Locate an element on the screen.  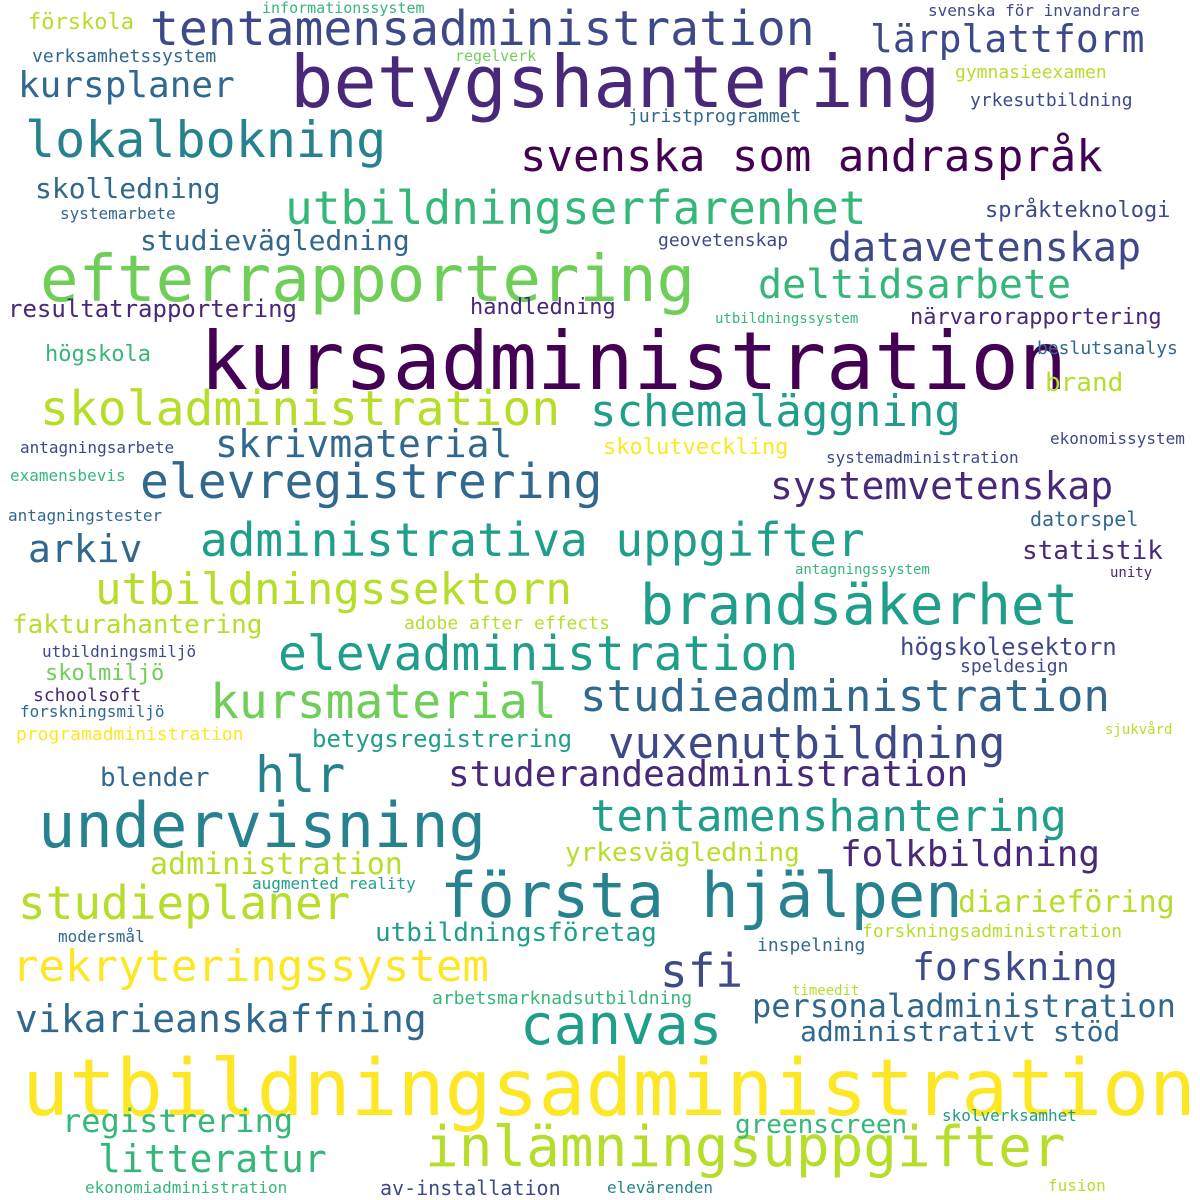
cloud-word: studerandeadministration is located at coordinates (708, 774).